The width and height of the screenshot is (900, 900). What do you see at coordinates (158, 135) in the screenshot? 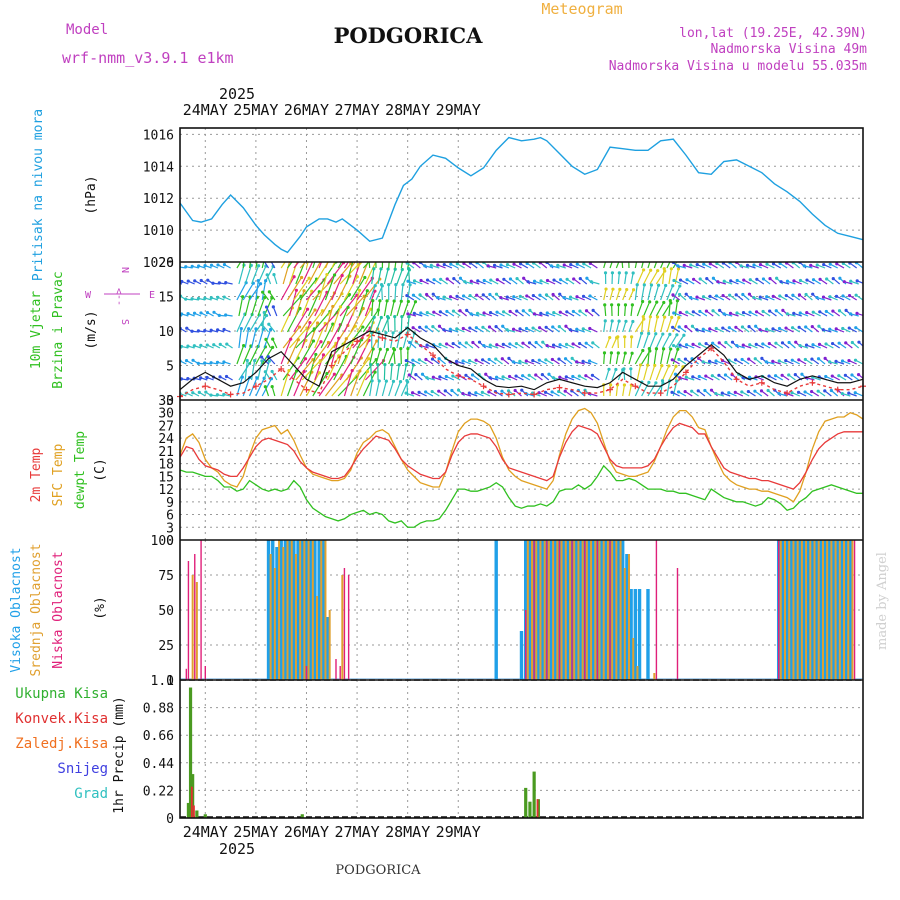
I see `ytick-pressure: 1016` at bounding box center [158, 135].